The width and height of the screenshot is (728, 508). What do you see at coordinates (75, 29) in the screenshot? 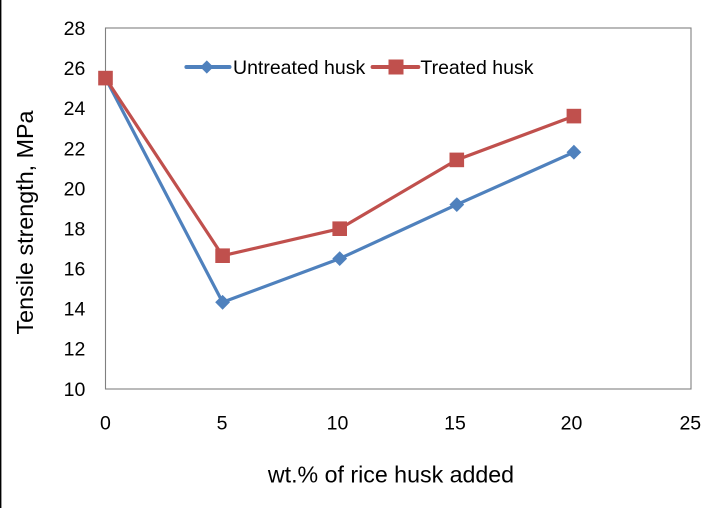
I see `svg-text: 28` at bounding box center [75, 29].